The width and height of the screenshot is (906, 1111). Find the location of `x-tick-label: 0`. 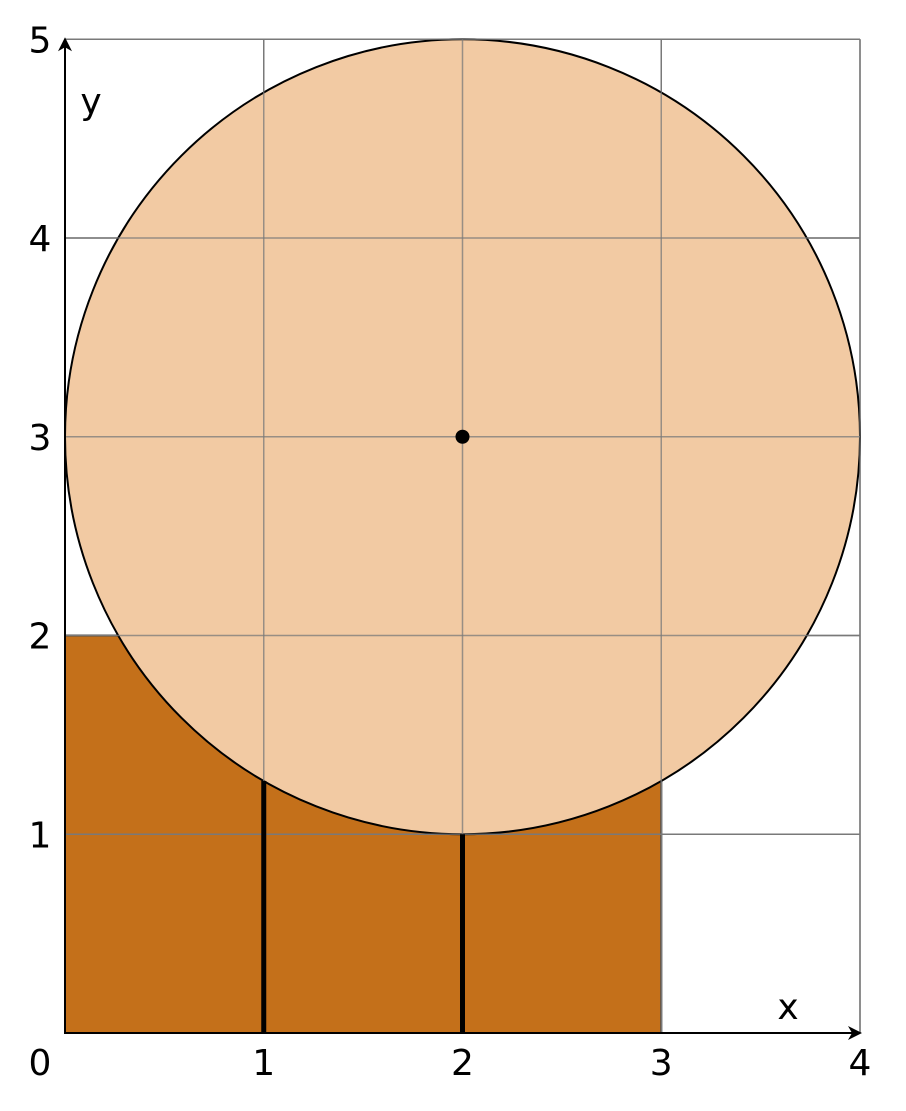

x-tick-label: 0 is located at coordinates (40, 1063).